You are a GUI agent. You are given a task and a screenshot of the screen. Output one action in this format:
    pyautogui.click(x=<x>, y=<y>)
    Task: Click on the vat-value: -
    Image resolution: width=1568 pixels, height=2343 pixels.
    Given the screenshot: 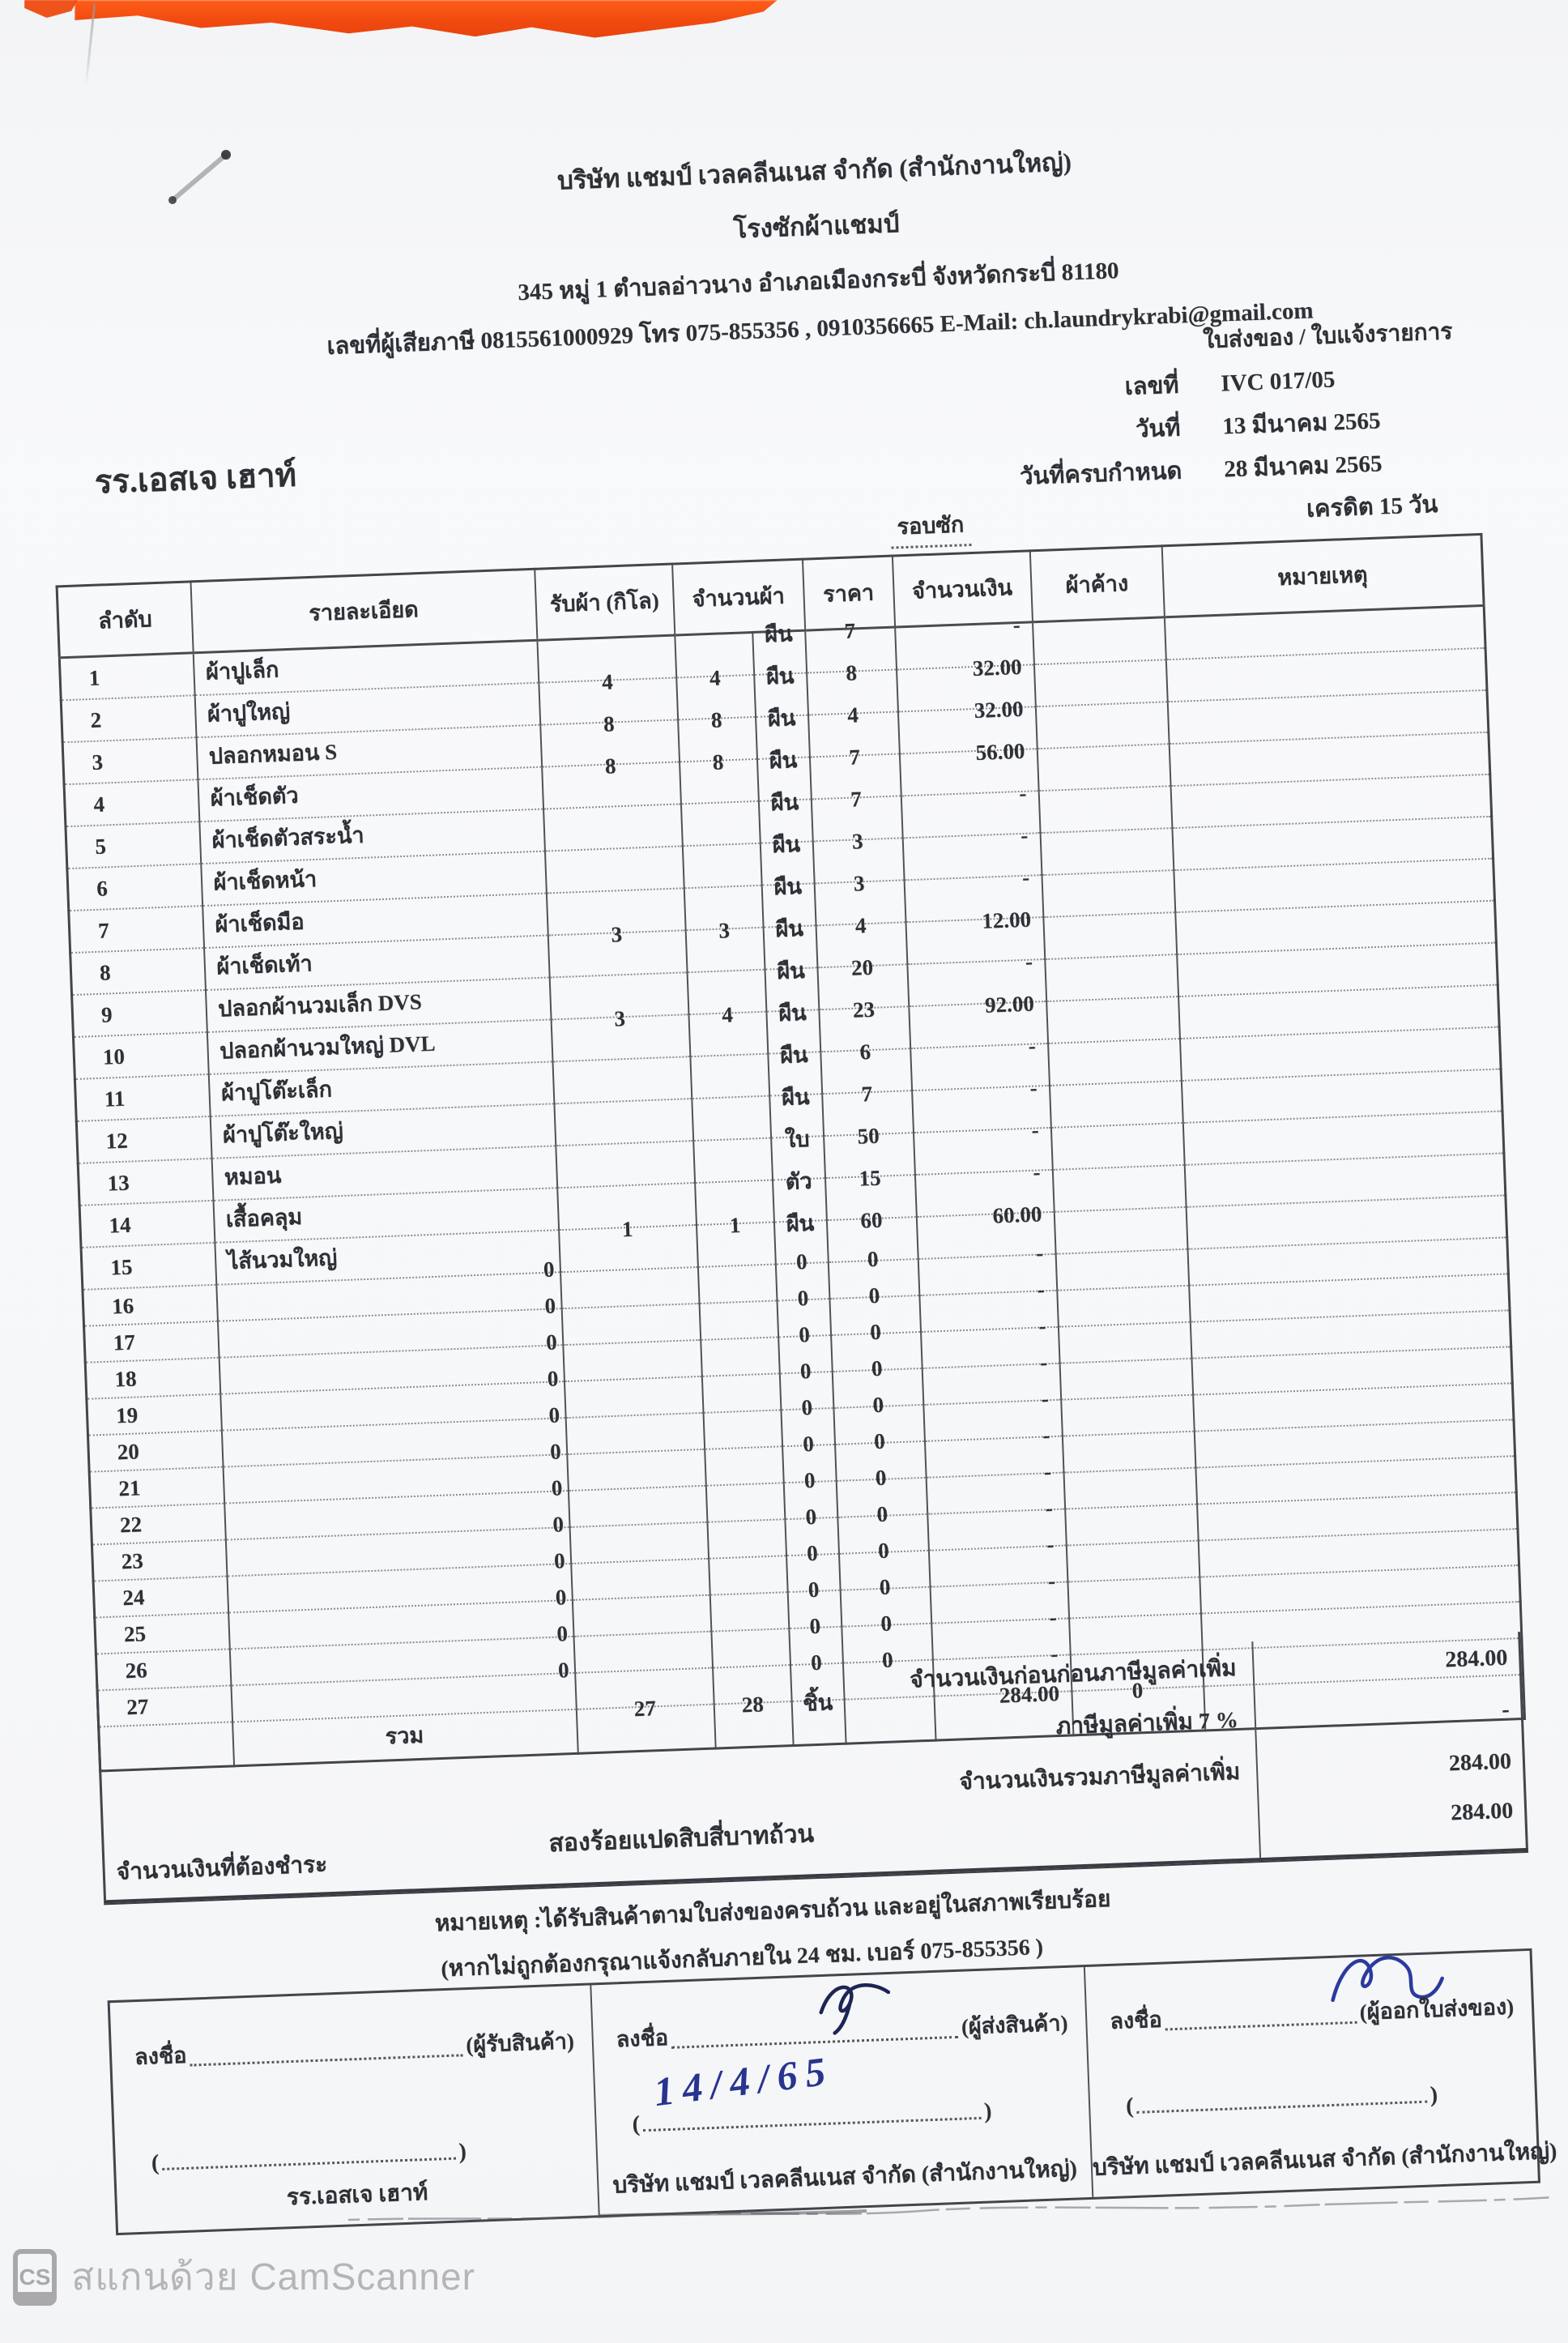 What is the action you would take?
    pyautogui.click(x=1505, y=1709)
    